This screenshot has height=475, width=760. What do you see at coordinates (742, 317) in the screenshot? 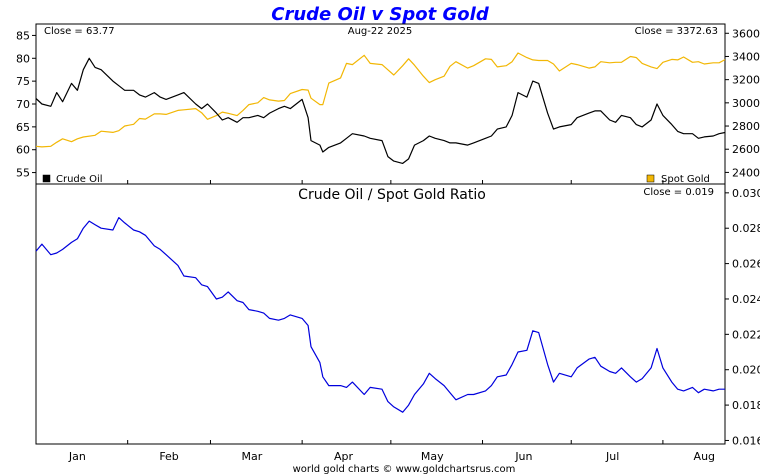
I see `ratio-axis-ticks: 0.016 0.018 0.020 0.022 0.024 0.026 0.028 0.030` at bounding box center [742, 317].